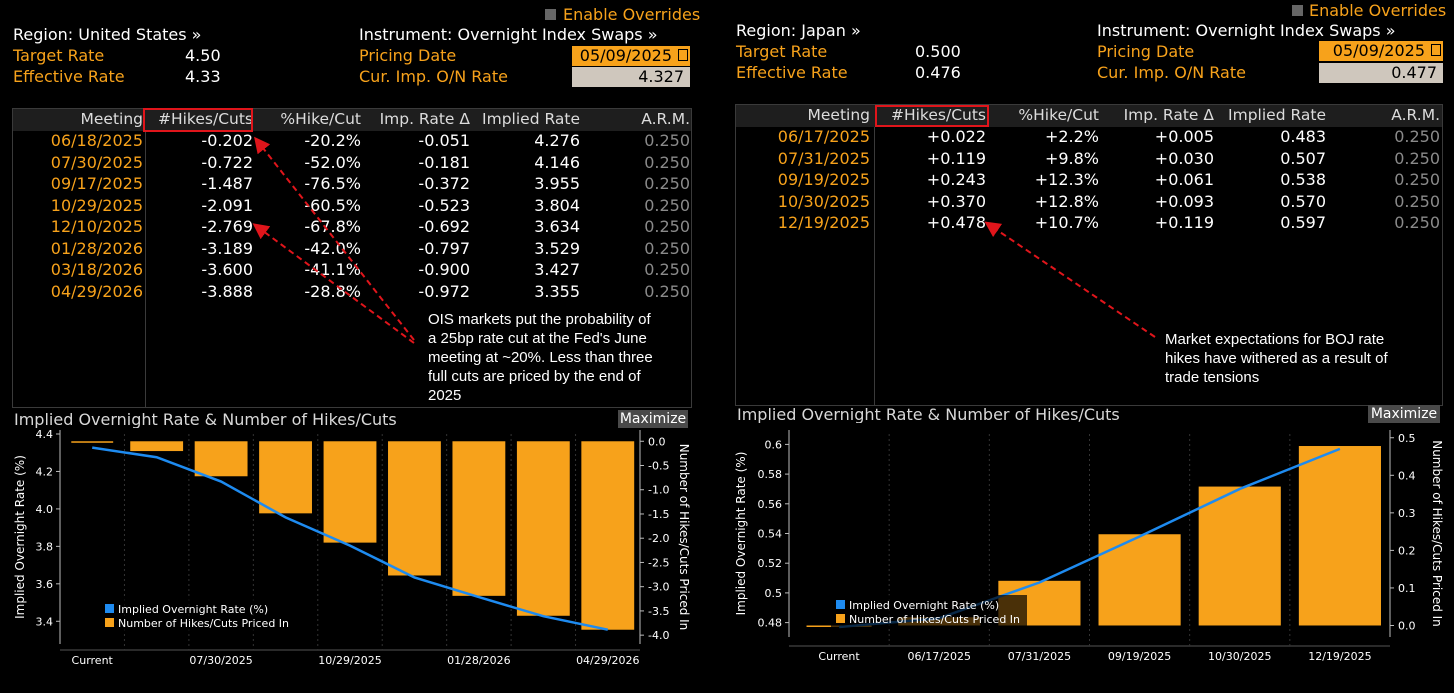 Image resolution: width=1454 pixels, height=693 pixels. Describe the element at coordinates (1066, 179) in the screenshot. I see `cell-pct: +12.3%` at that location.